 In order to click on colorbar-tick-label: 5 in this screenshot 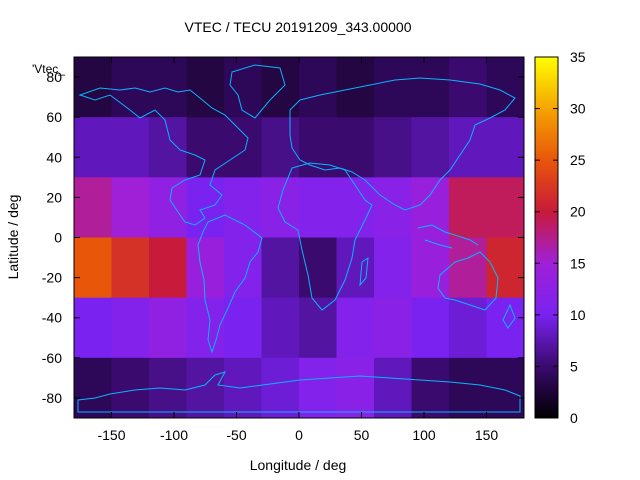, I will do `click(574, 366)`.